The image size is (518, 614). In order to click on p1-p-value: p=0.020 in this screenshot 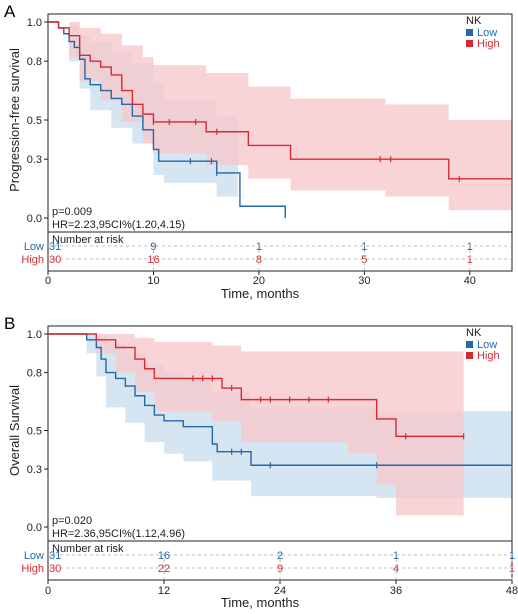, I will do `click(72, 521)`.